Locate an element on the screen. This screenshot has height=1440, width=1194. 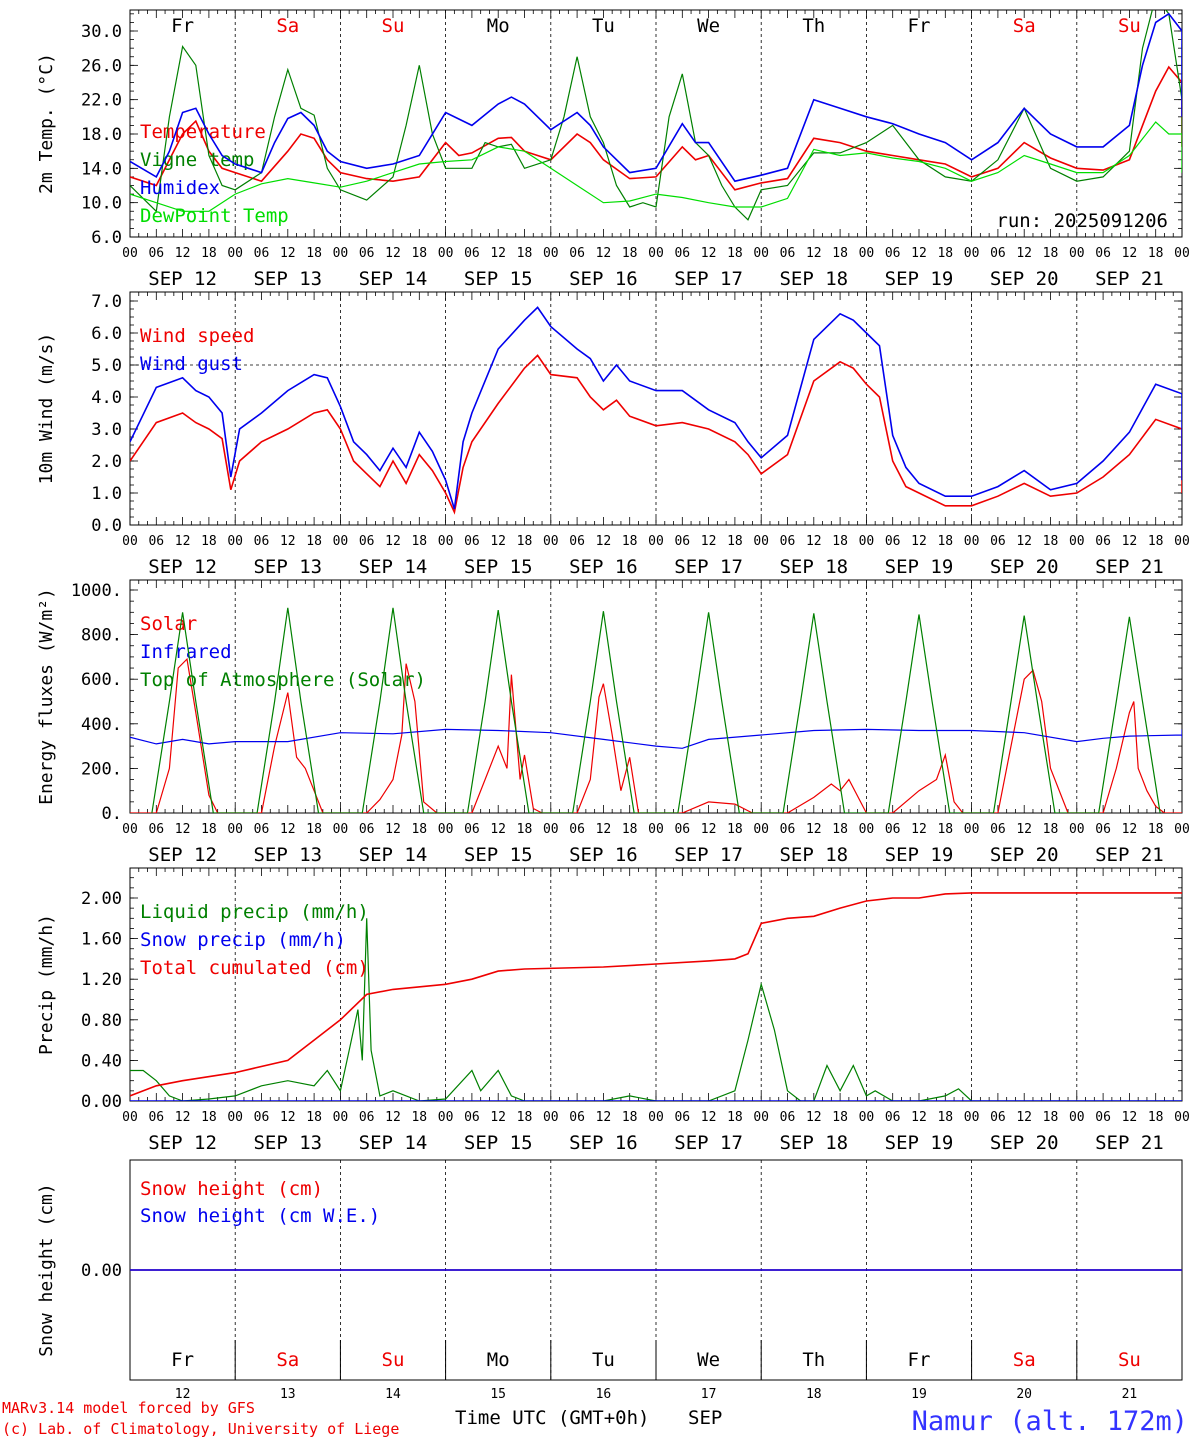
y-tick-label: 0.0 is located at coordinates (106, 526).